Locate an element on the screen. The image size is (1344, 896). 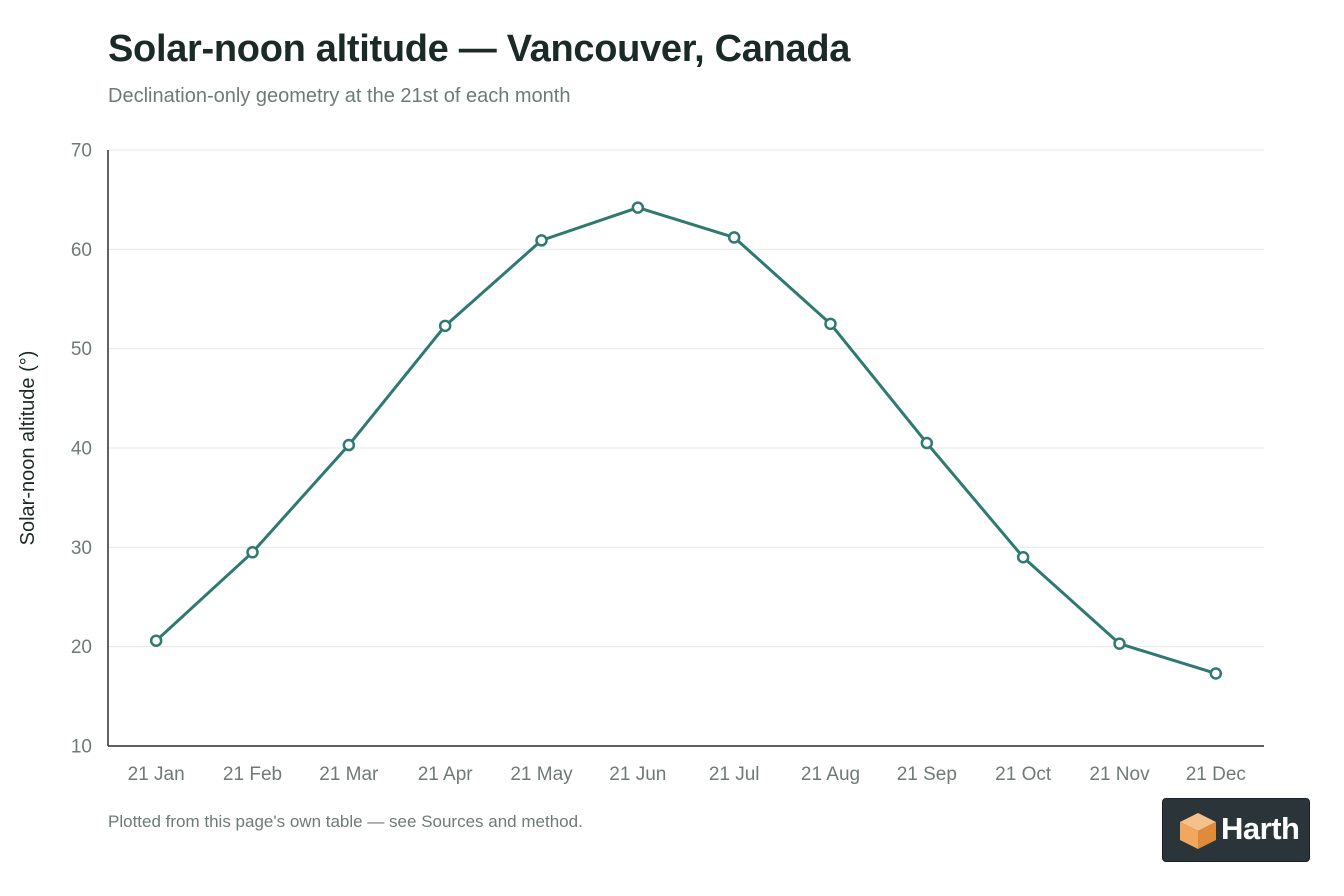
x-tick-label: 21 Dec is located at coordinates (1216, 774).